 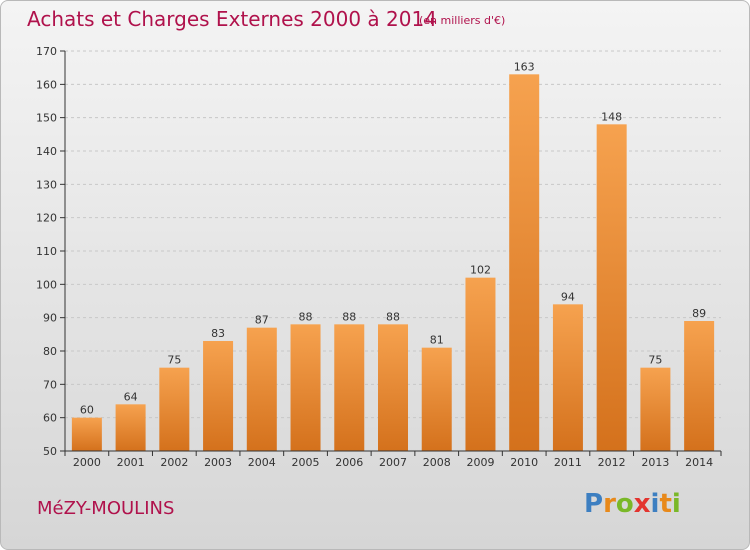 I want to click on data-label-2005: 88, so click(x=306, y=316).